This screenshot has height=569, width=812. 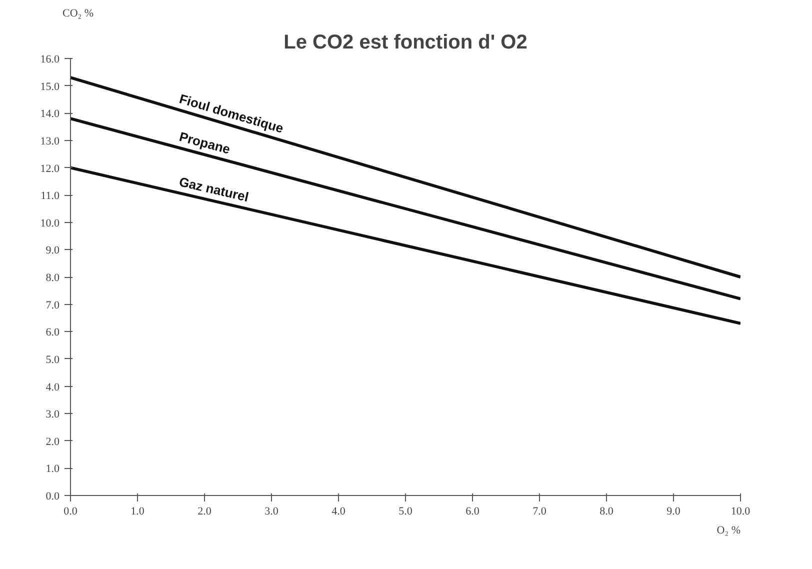 What do you see at coordinates (607, 512) in the screenshot?
I see `x-tick-label: 8.0` at bounding box center [607, 512].